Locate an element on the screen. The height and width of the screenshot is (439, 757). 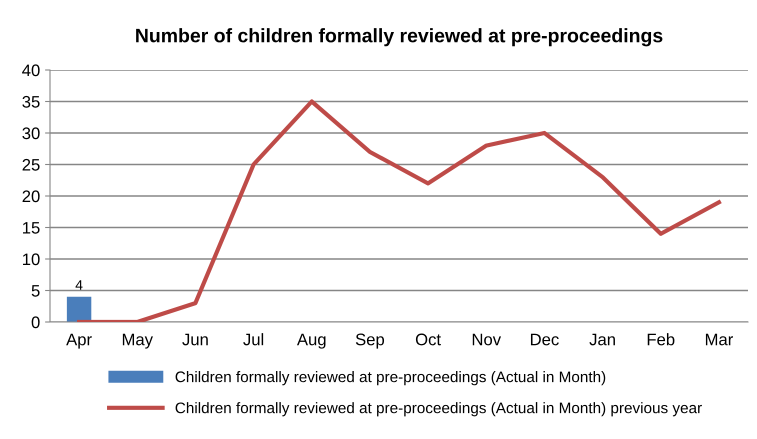
x-tick-label: Sep is located at coordinates (370, 341).